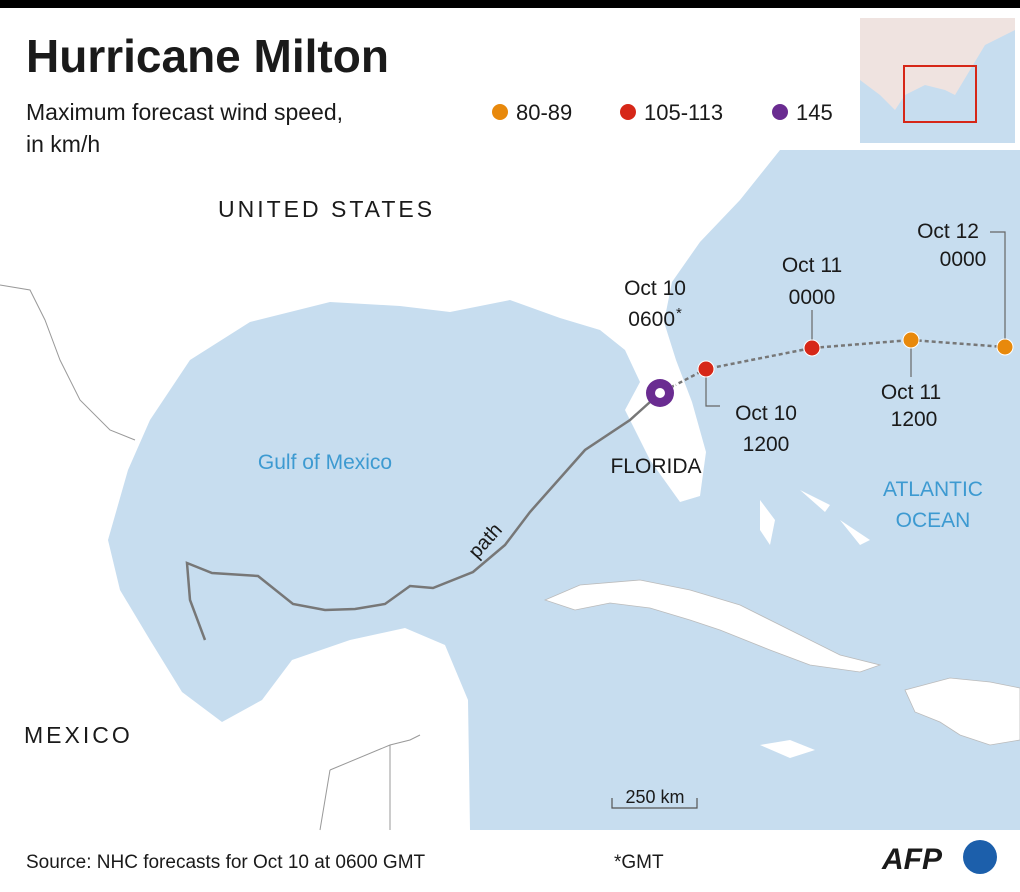 The height and width of the screenshot is (892, 1020). I want to click on country-label: MEXICO, so click(78, 735).